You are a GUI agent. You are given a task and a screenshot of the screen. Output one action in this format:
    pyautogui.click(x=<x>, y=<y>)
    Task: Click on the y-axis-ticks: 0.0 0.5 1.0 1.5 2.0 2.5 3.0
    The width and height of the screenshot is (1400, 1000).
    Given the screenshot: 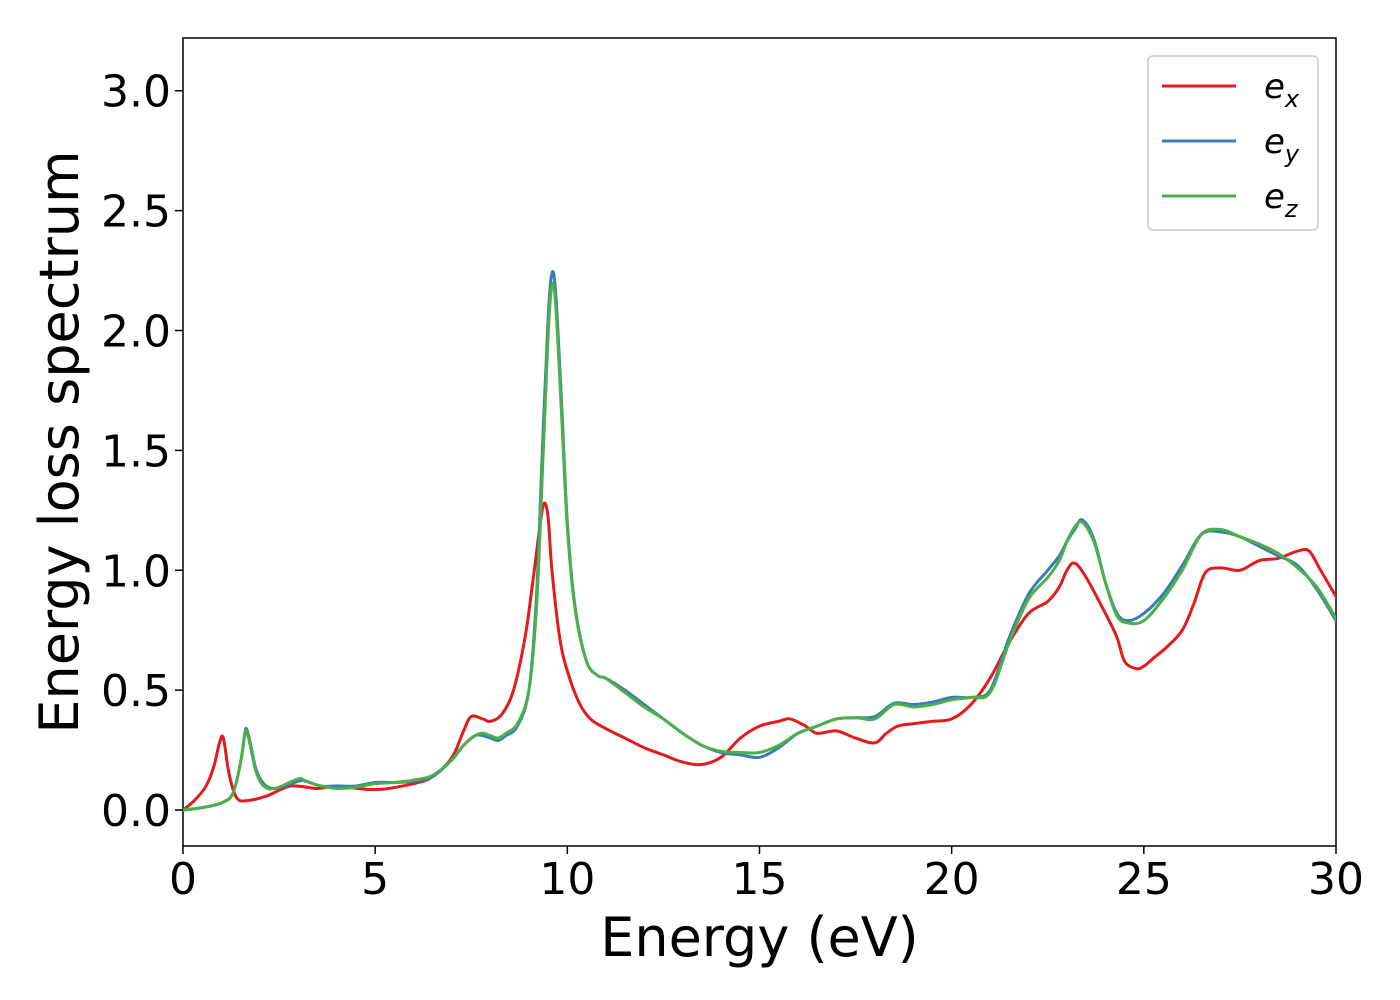 What is the action you would take?
    pyautogui.click(x=142, y=452)
    